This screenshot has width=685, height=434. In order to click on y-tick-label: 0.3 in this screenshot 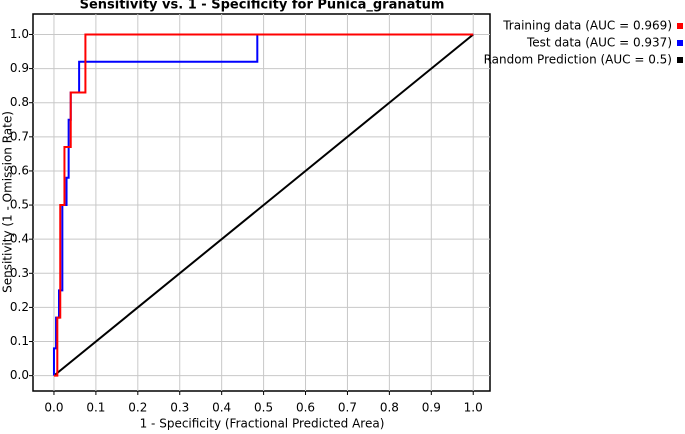, I will do `click(19, 273)`.